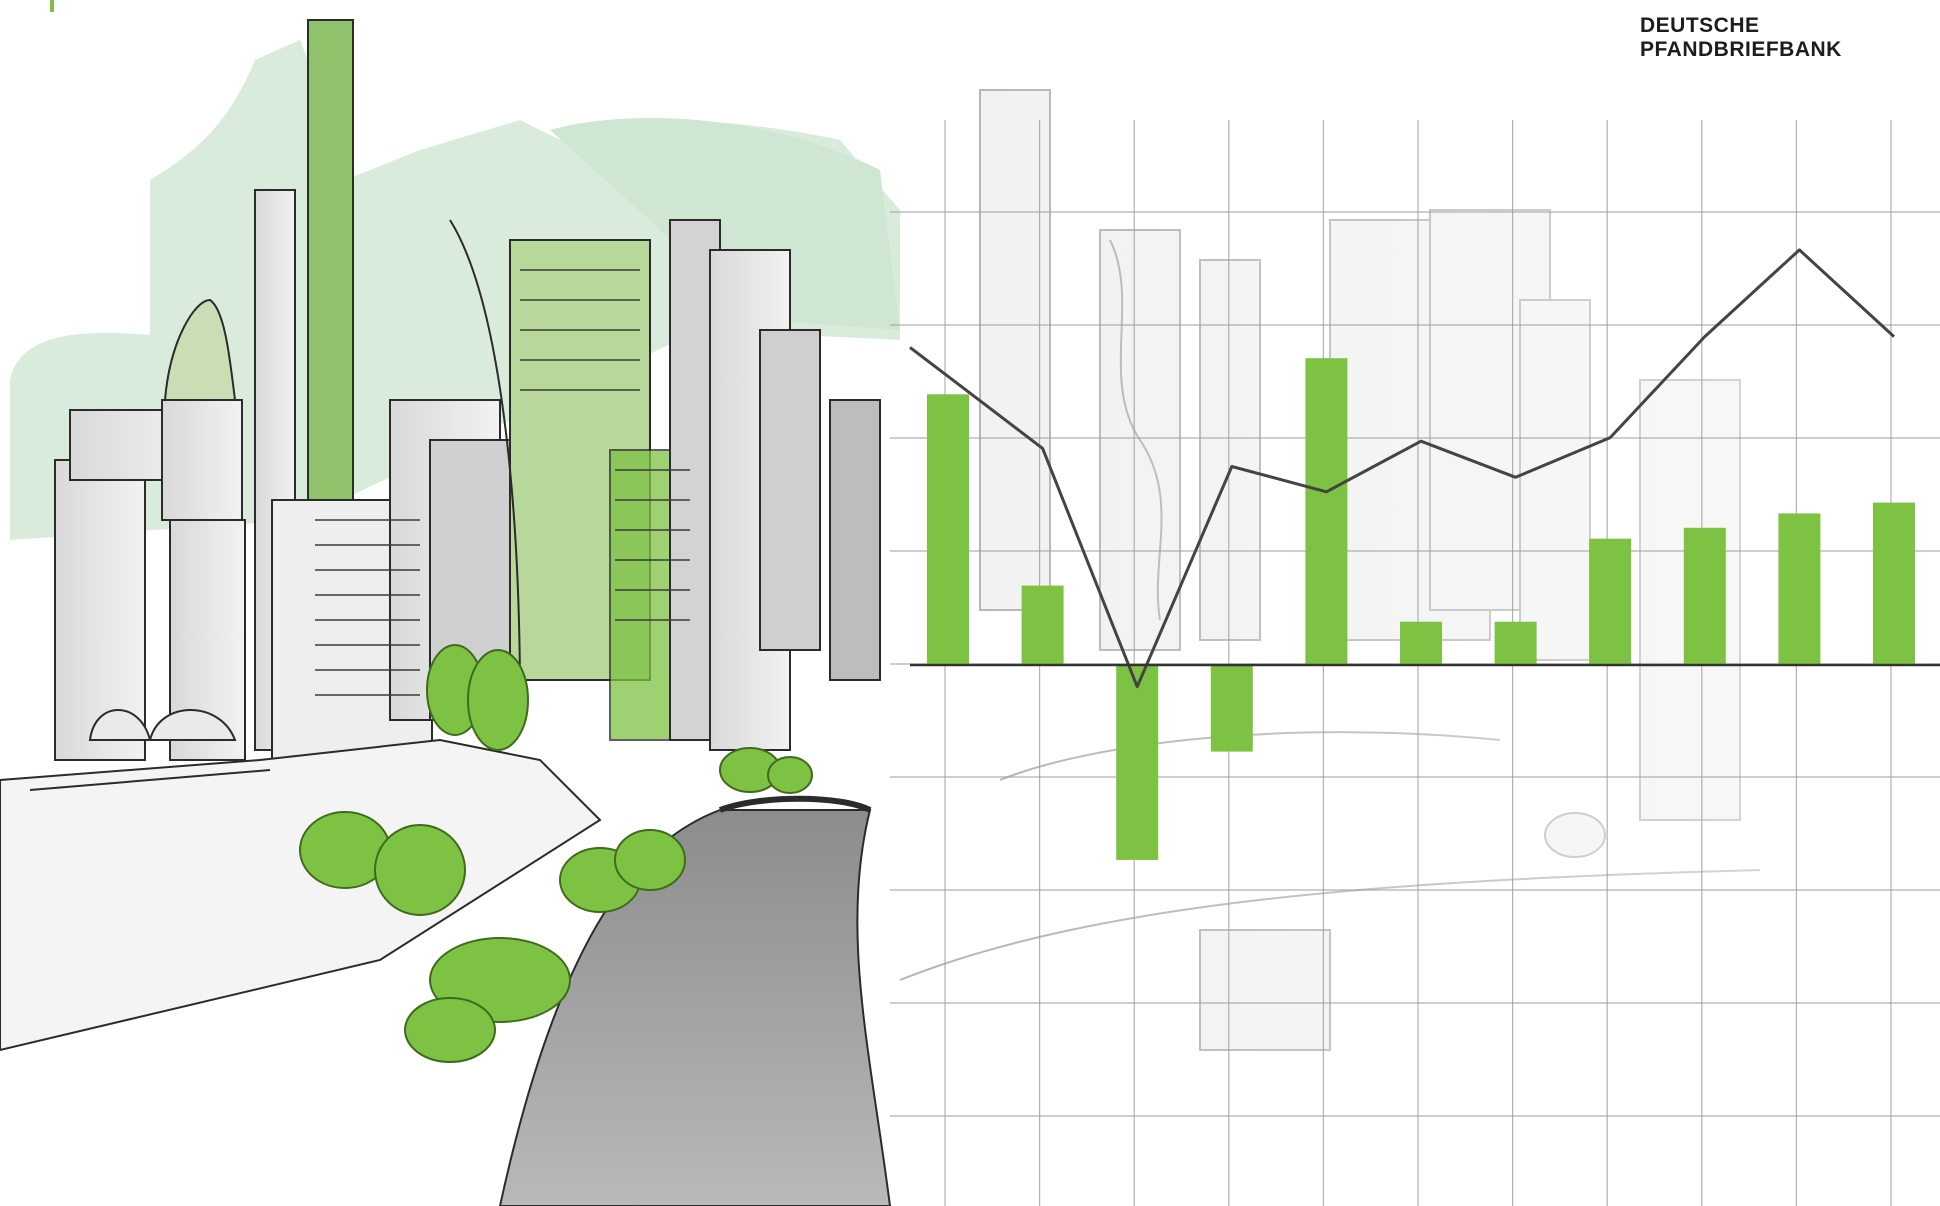  I want to click on brand-logo: DEUTSCHE PFANDBRIEFBANK, so click(1741, 38).